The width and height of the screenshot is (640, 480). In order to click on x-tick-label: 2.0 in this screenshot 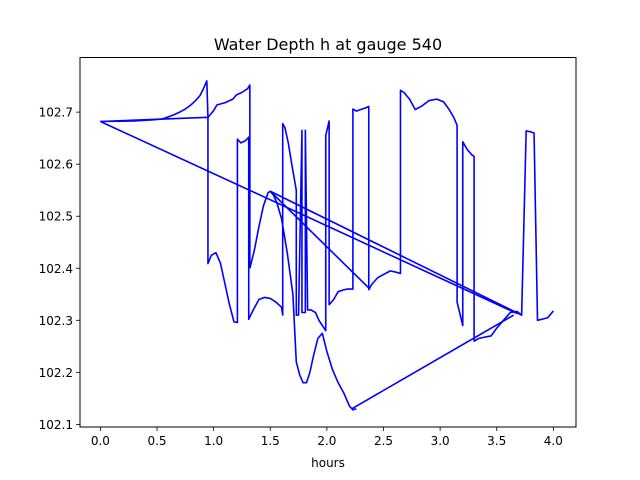, I will do `click(326, 441)`.